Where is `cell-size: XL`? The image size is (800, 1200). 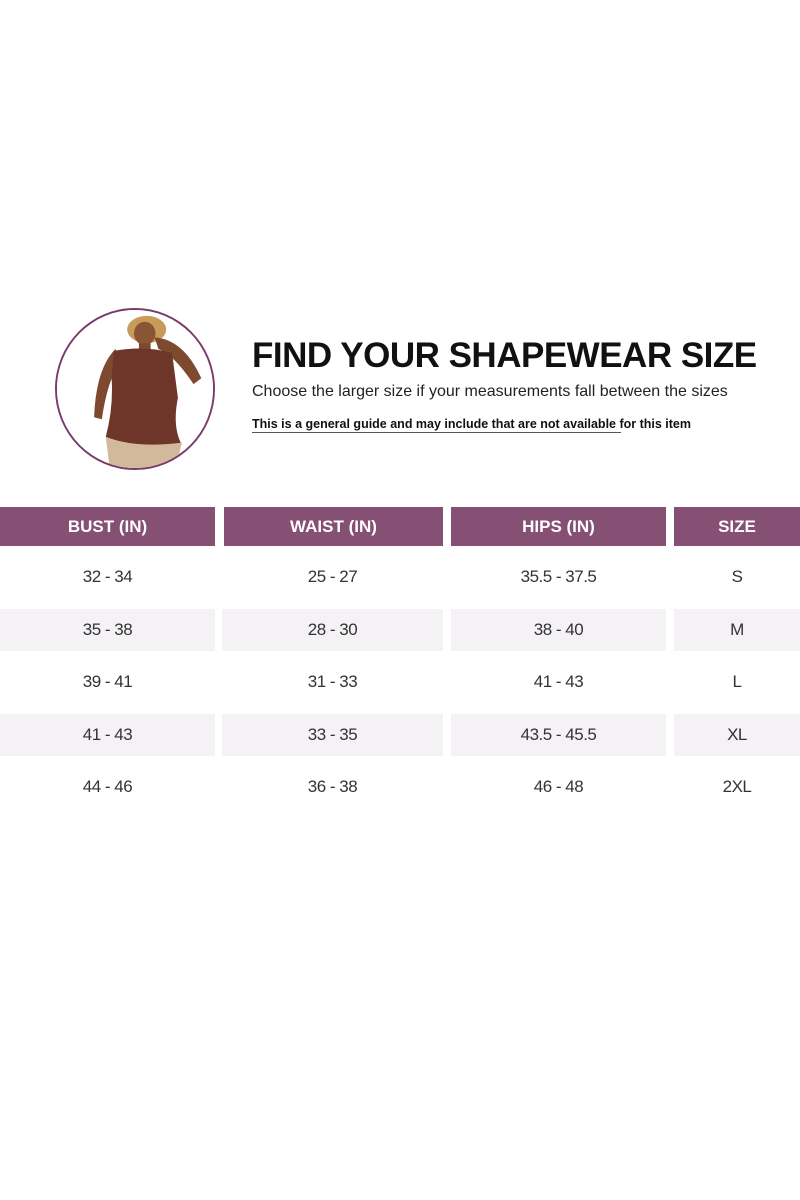
cell-size: XL is located at coordinates (737, 734).